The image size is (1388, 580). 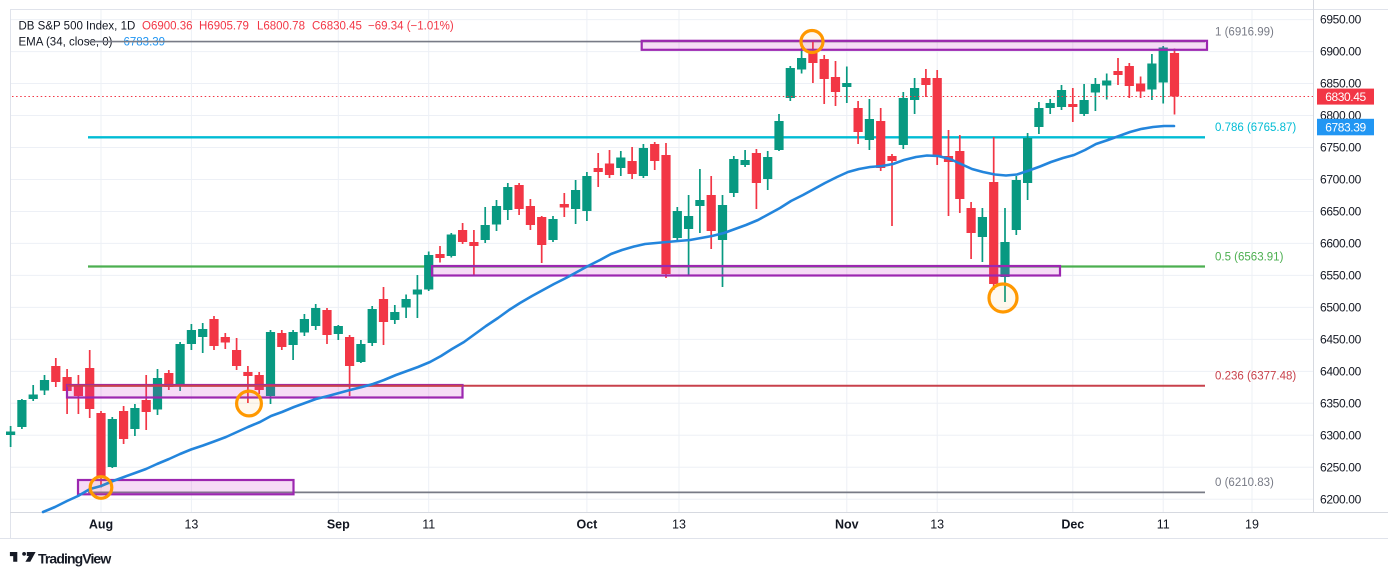 What do you see at coordinates (1341, 244) in the screenshot?
I see `svg-text: 6600.00` at bounding box center [1341, 244].